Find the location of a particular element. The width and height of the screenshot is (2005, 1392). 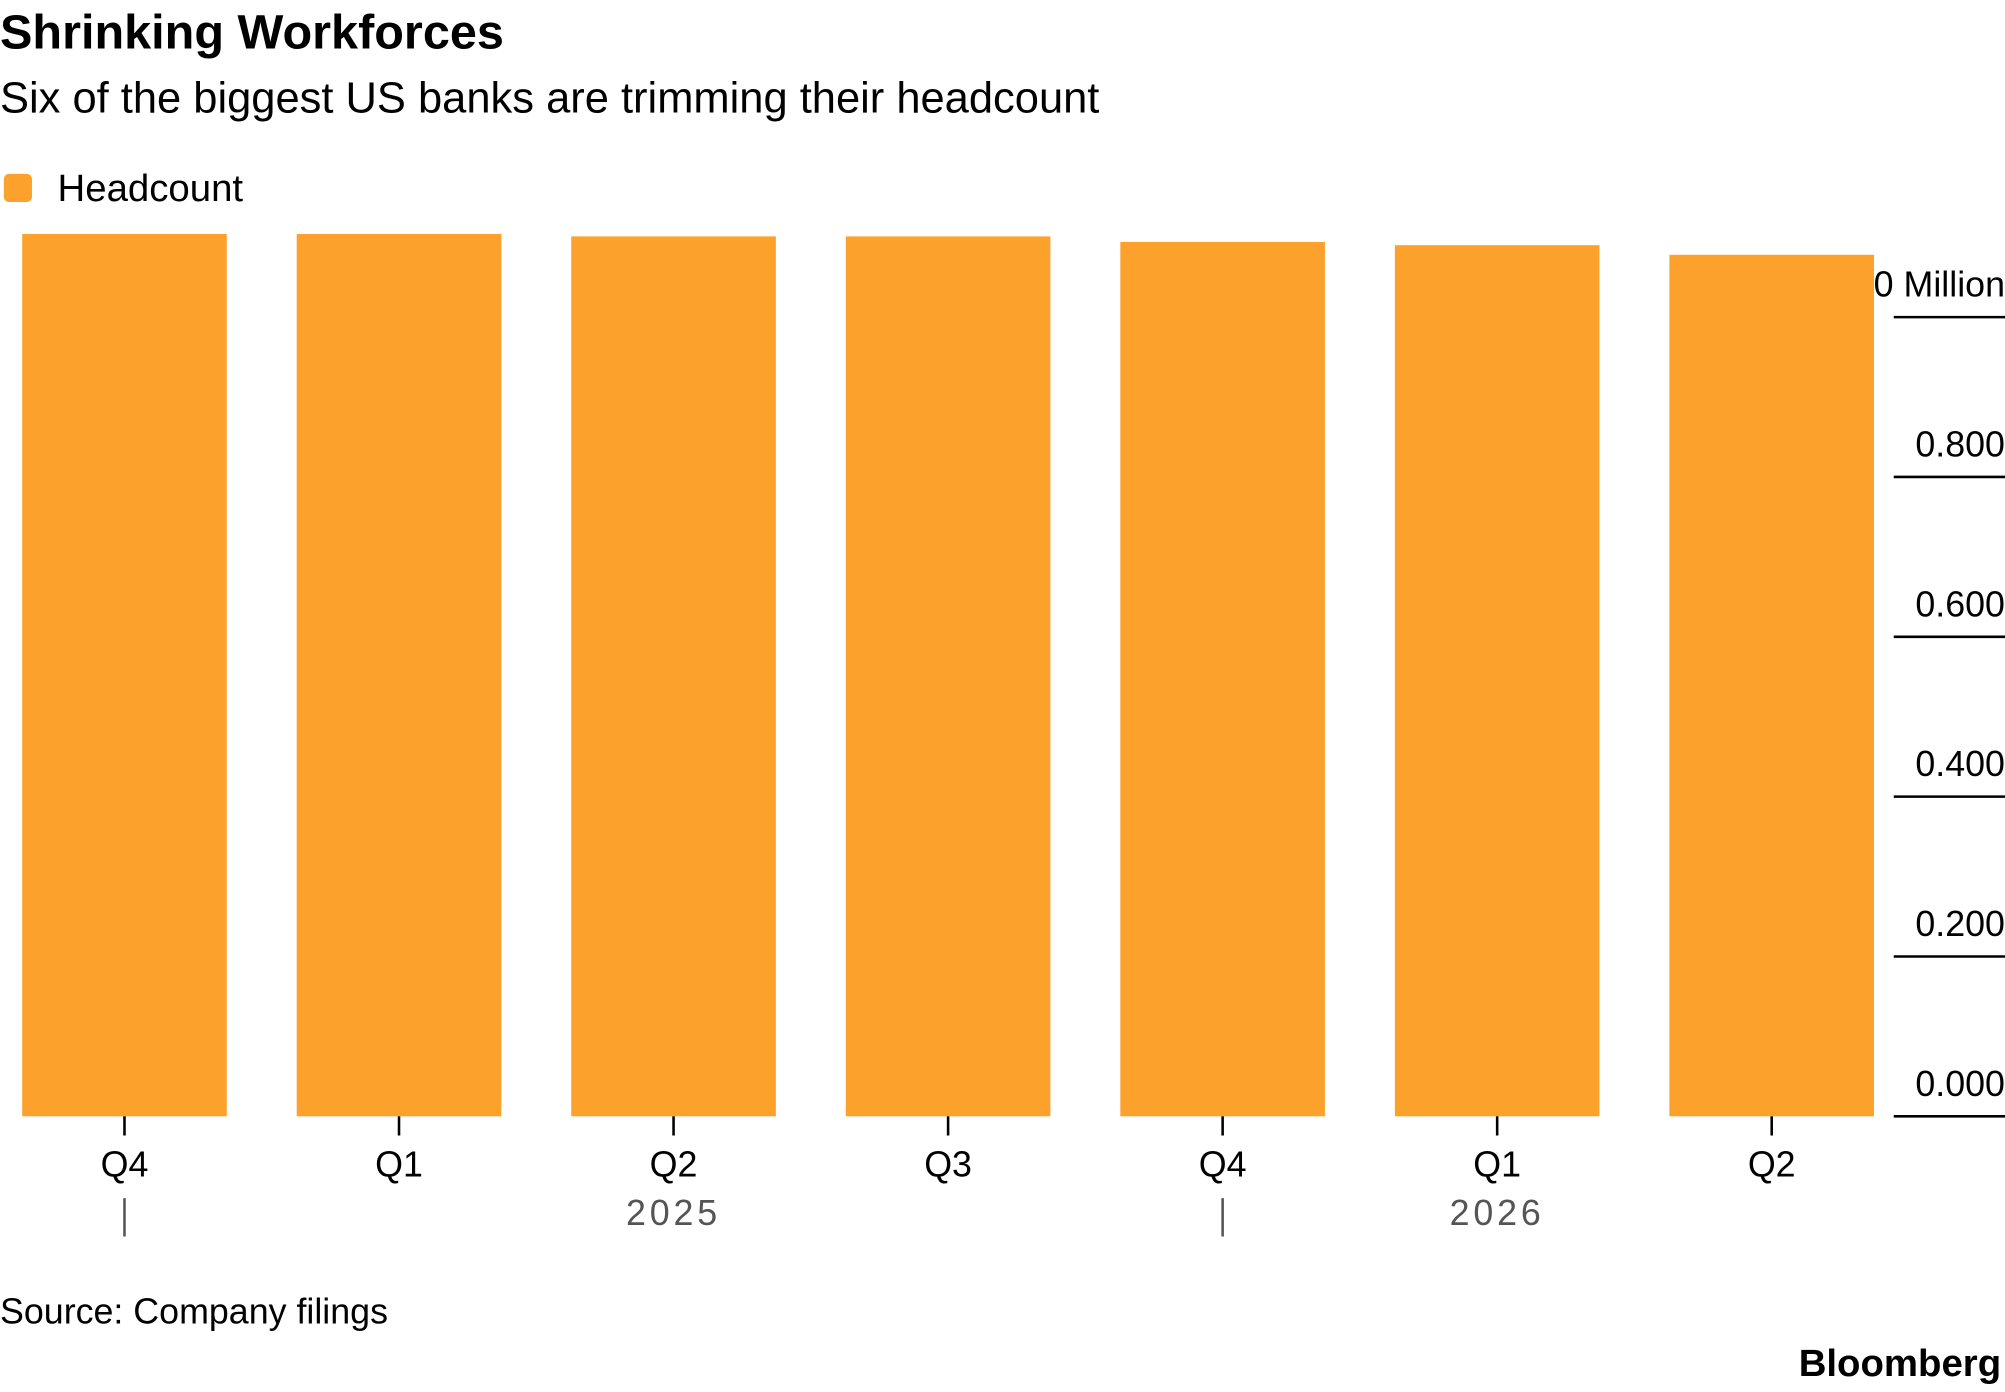

year-label: 2026 is located at coordinates (1497, 1213).